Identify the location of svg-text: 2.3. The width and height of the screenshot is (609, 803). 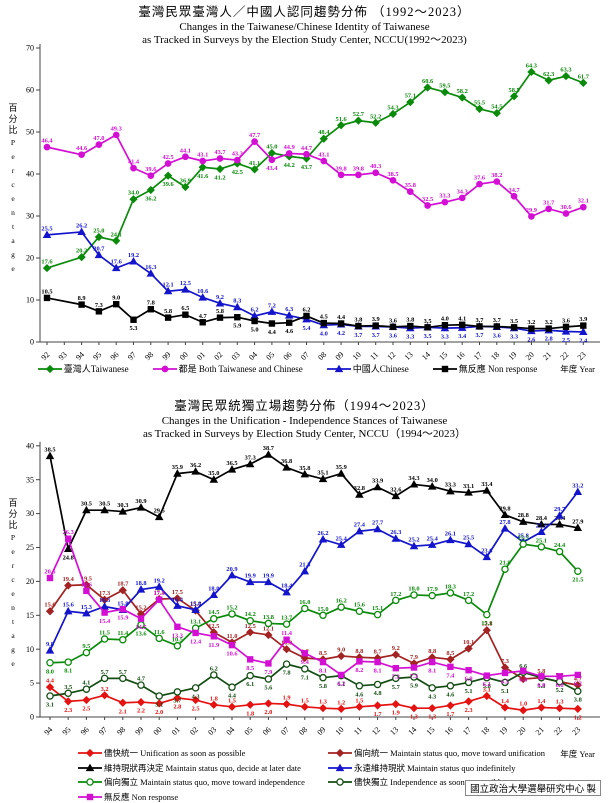
(469, 710).